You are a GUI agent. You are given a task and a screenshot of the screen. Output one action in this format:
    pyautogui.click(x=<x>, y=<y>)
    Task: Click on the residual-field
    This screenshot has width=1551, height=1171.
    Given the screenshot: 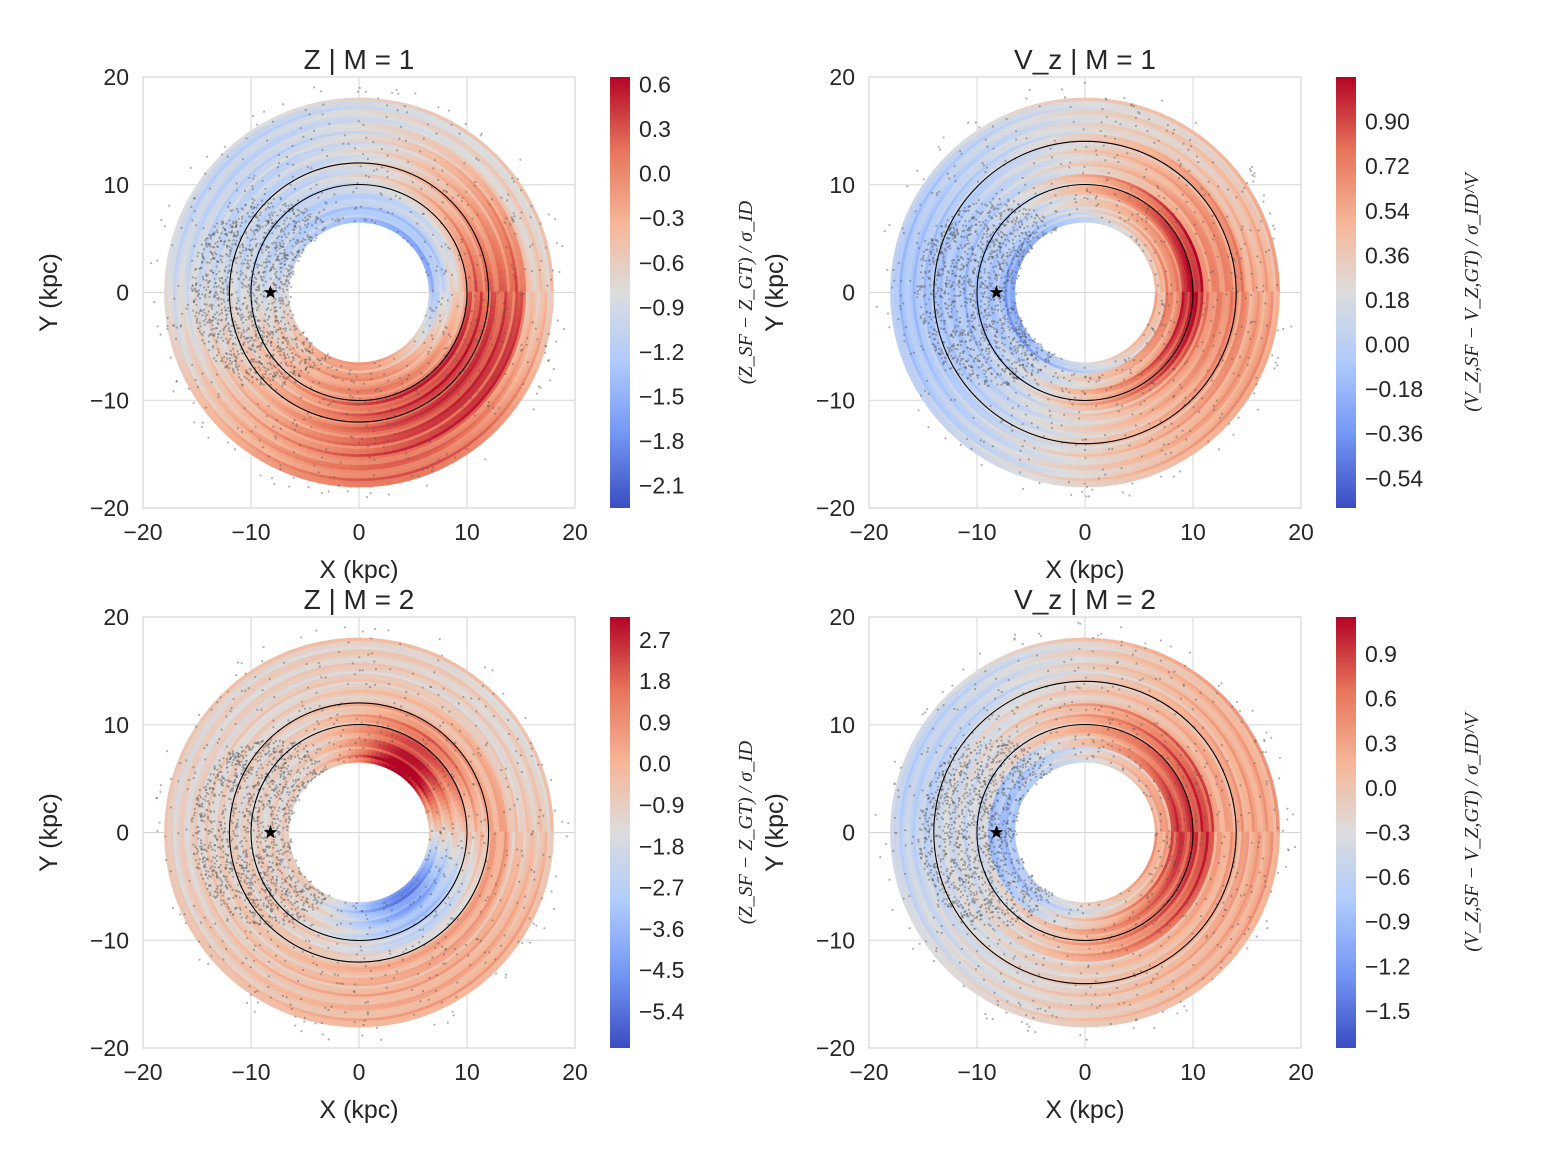 What is the action you would take?
    pyautogui.click(x=359, y=292)
    